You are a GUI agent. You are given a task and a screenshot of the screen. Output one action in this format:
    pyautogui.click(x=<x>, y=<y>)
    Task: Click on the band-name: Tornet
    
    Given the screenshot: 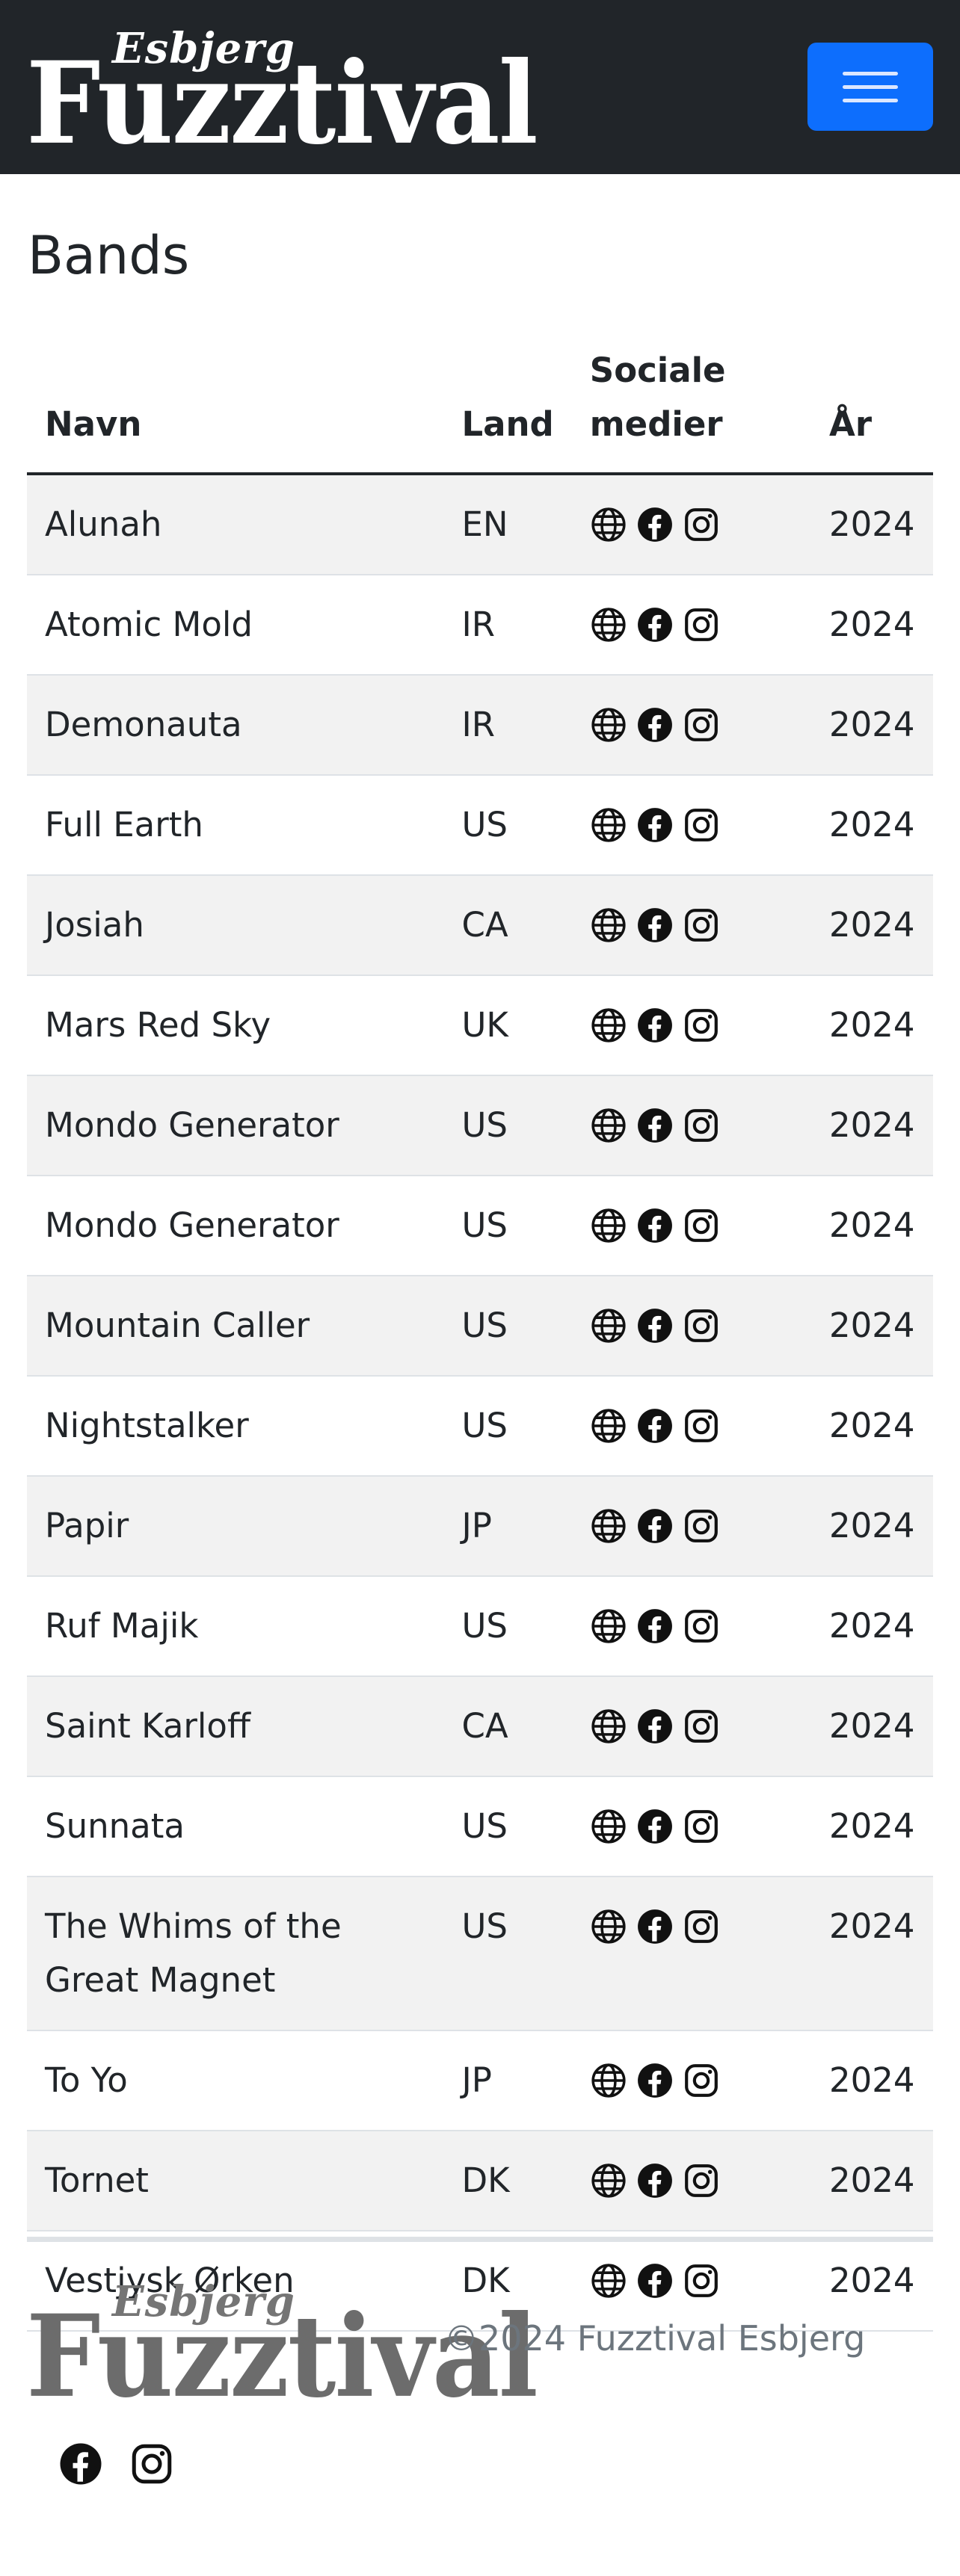 What is the action you would take?
    pyautogui.click(x=235, y=2181)
    